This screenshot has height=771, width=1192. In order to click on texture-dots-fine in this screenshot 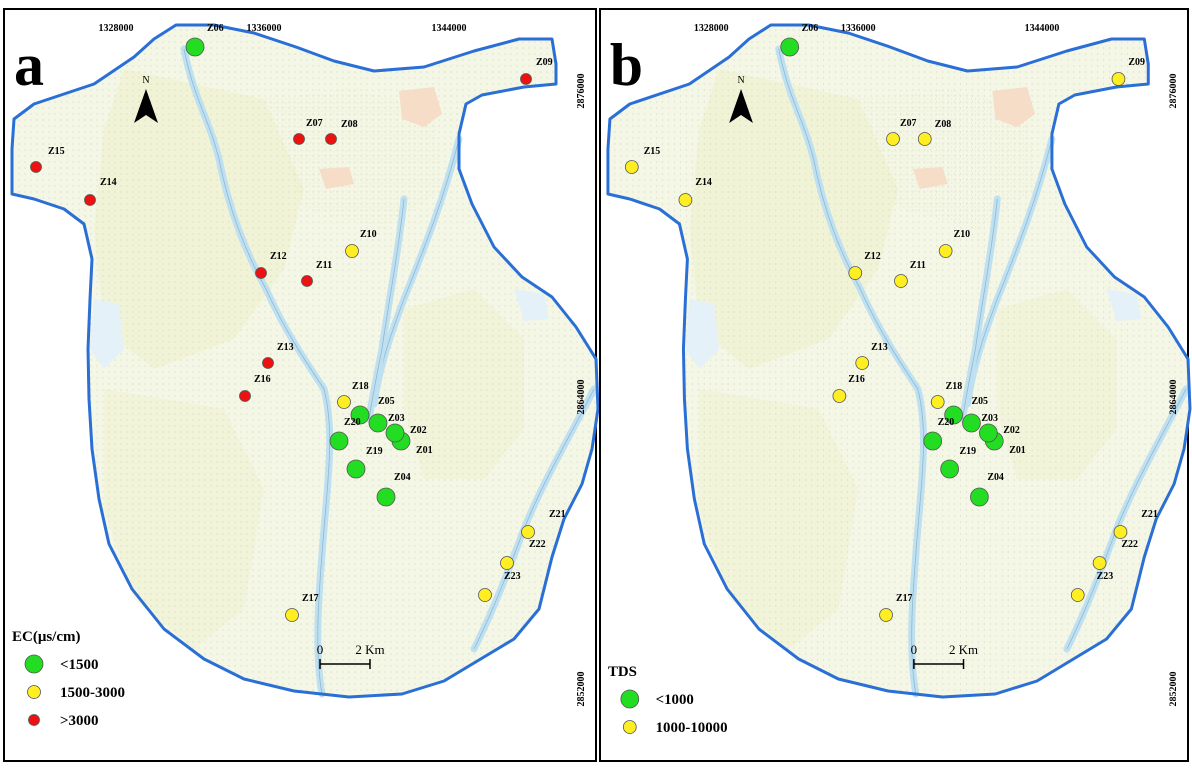, I will do `click(354, 159)`.